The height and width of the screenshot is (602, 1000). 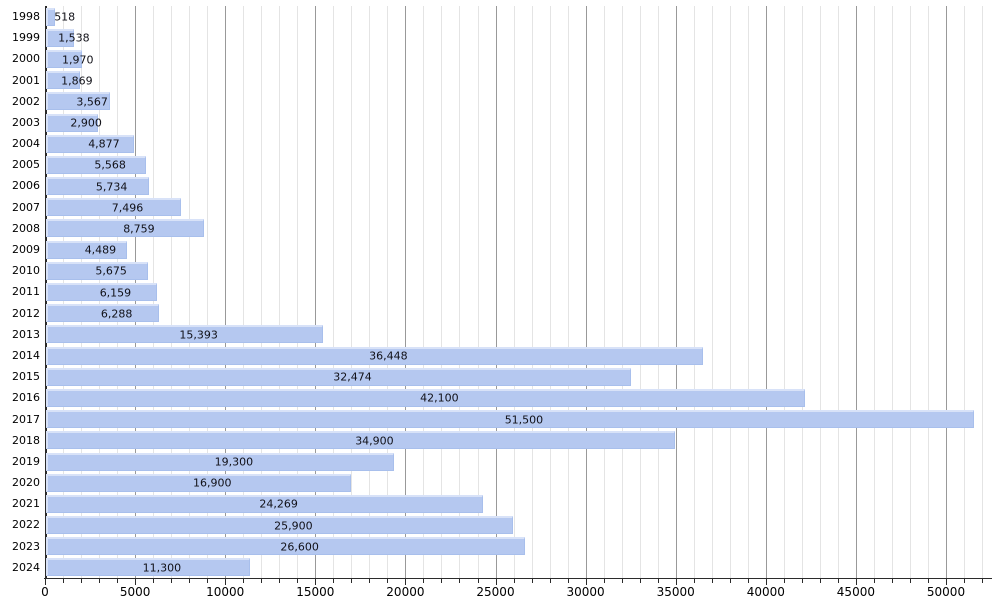 I want to click on bar: 6,159, so click(x=101, y=292).